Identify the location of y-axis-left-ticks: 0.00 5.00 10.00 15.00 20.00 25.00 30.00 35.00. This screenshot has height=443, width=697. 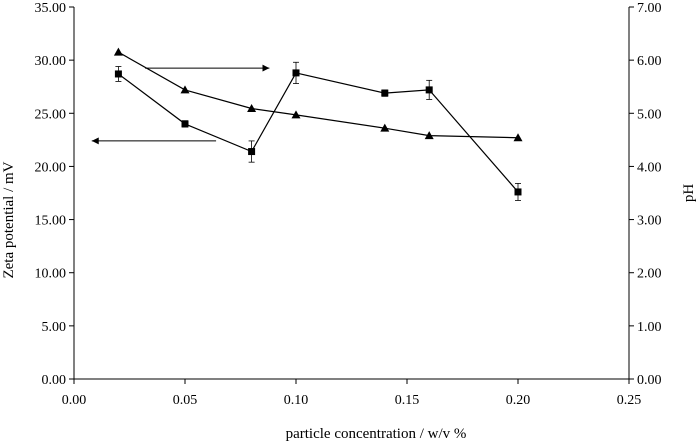
(54, 194).